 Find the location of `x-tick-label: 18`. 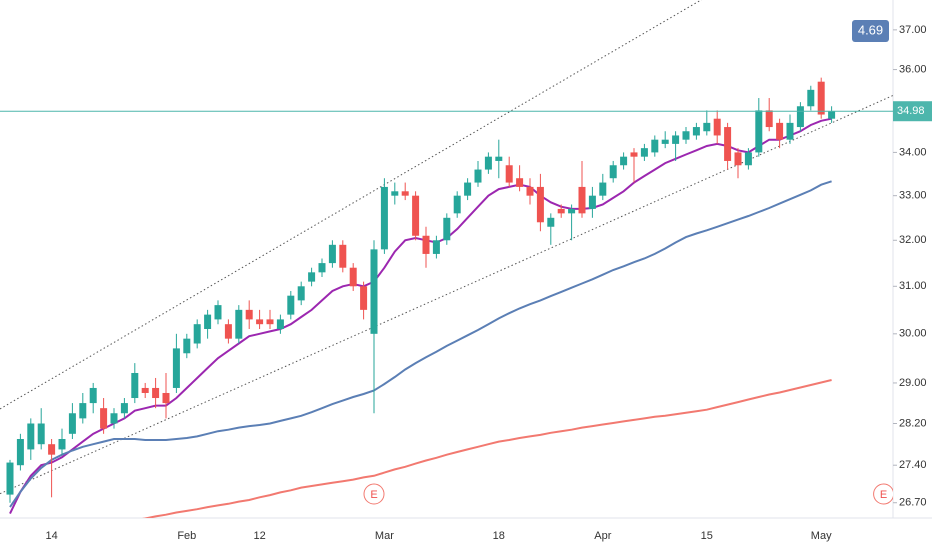

x-tick-label: 18 is located at coordinates (499, 536).